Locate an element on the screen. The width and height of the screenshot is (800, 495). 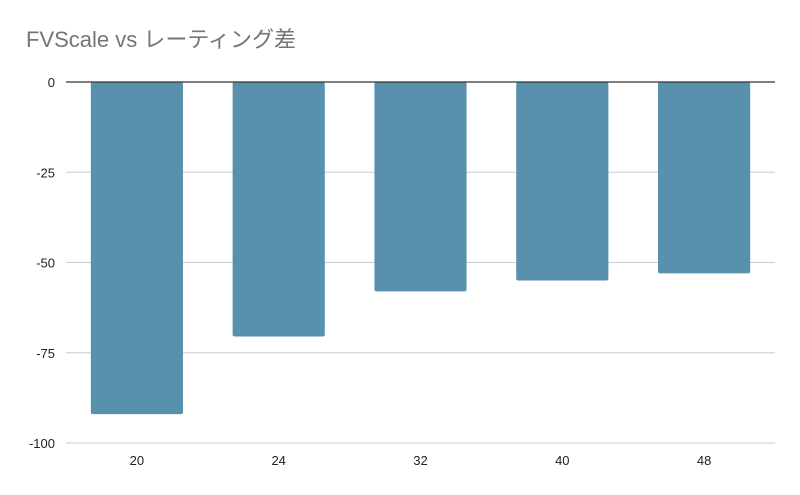
x-tick-label: 32 is located at coordinates (420, 460).